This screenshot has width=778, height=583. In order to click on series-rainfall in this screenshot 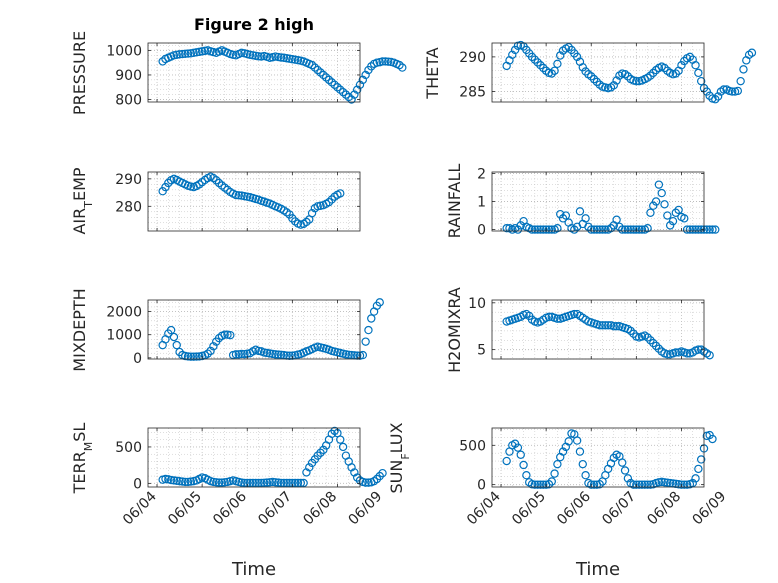, I will do `click(611, 207)`.